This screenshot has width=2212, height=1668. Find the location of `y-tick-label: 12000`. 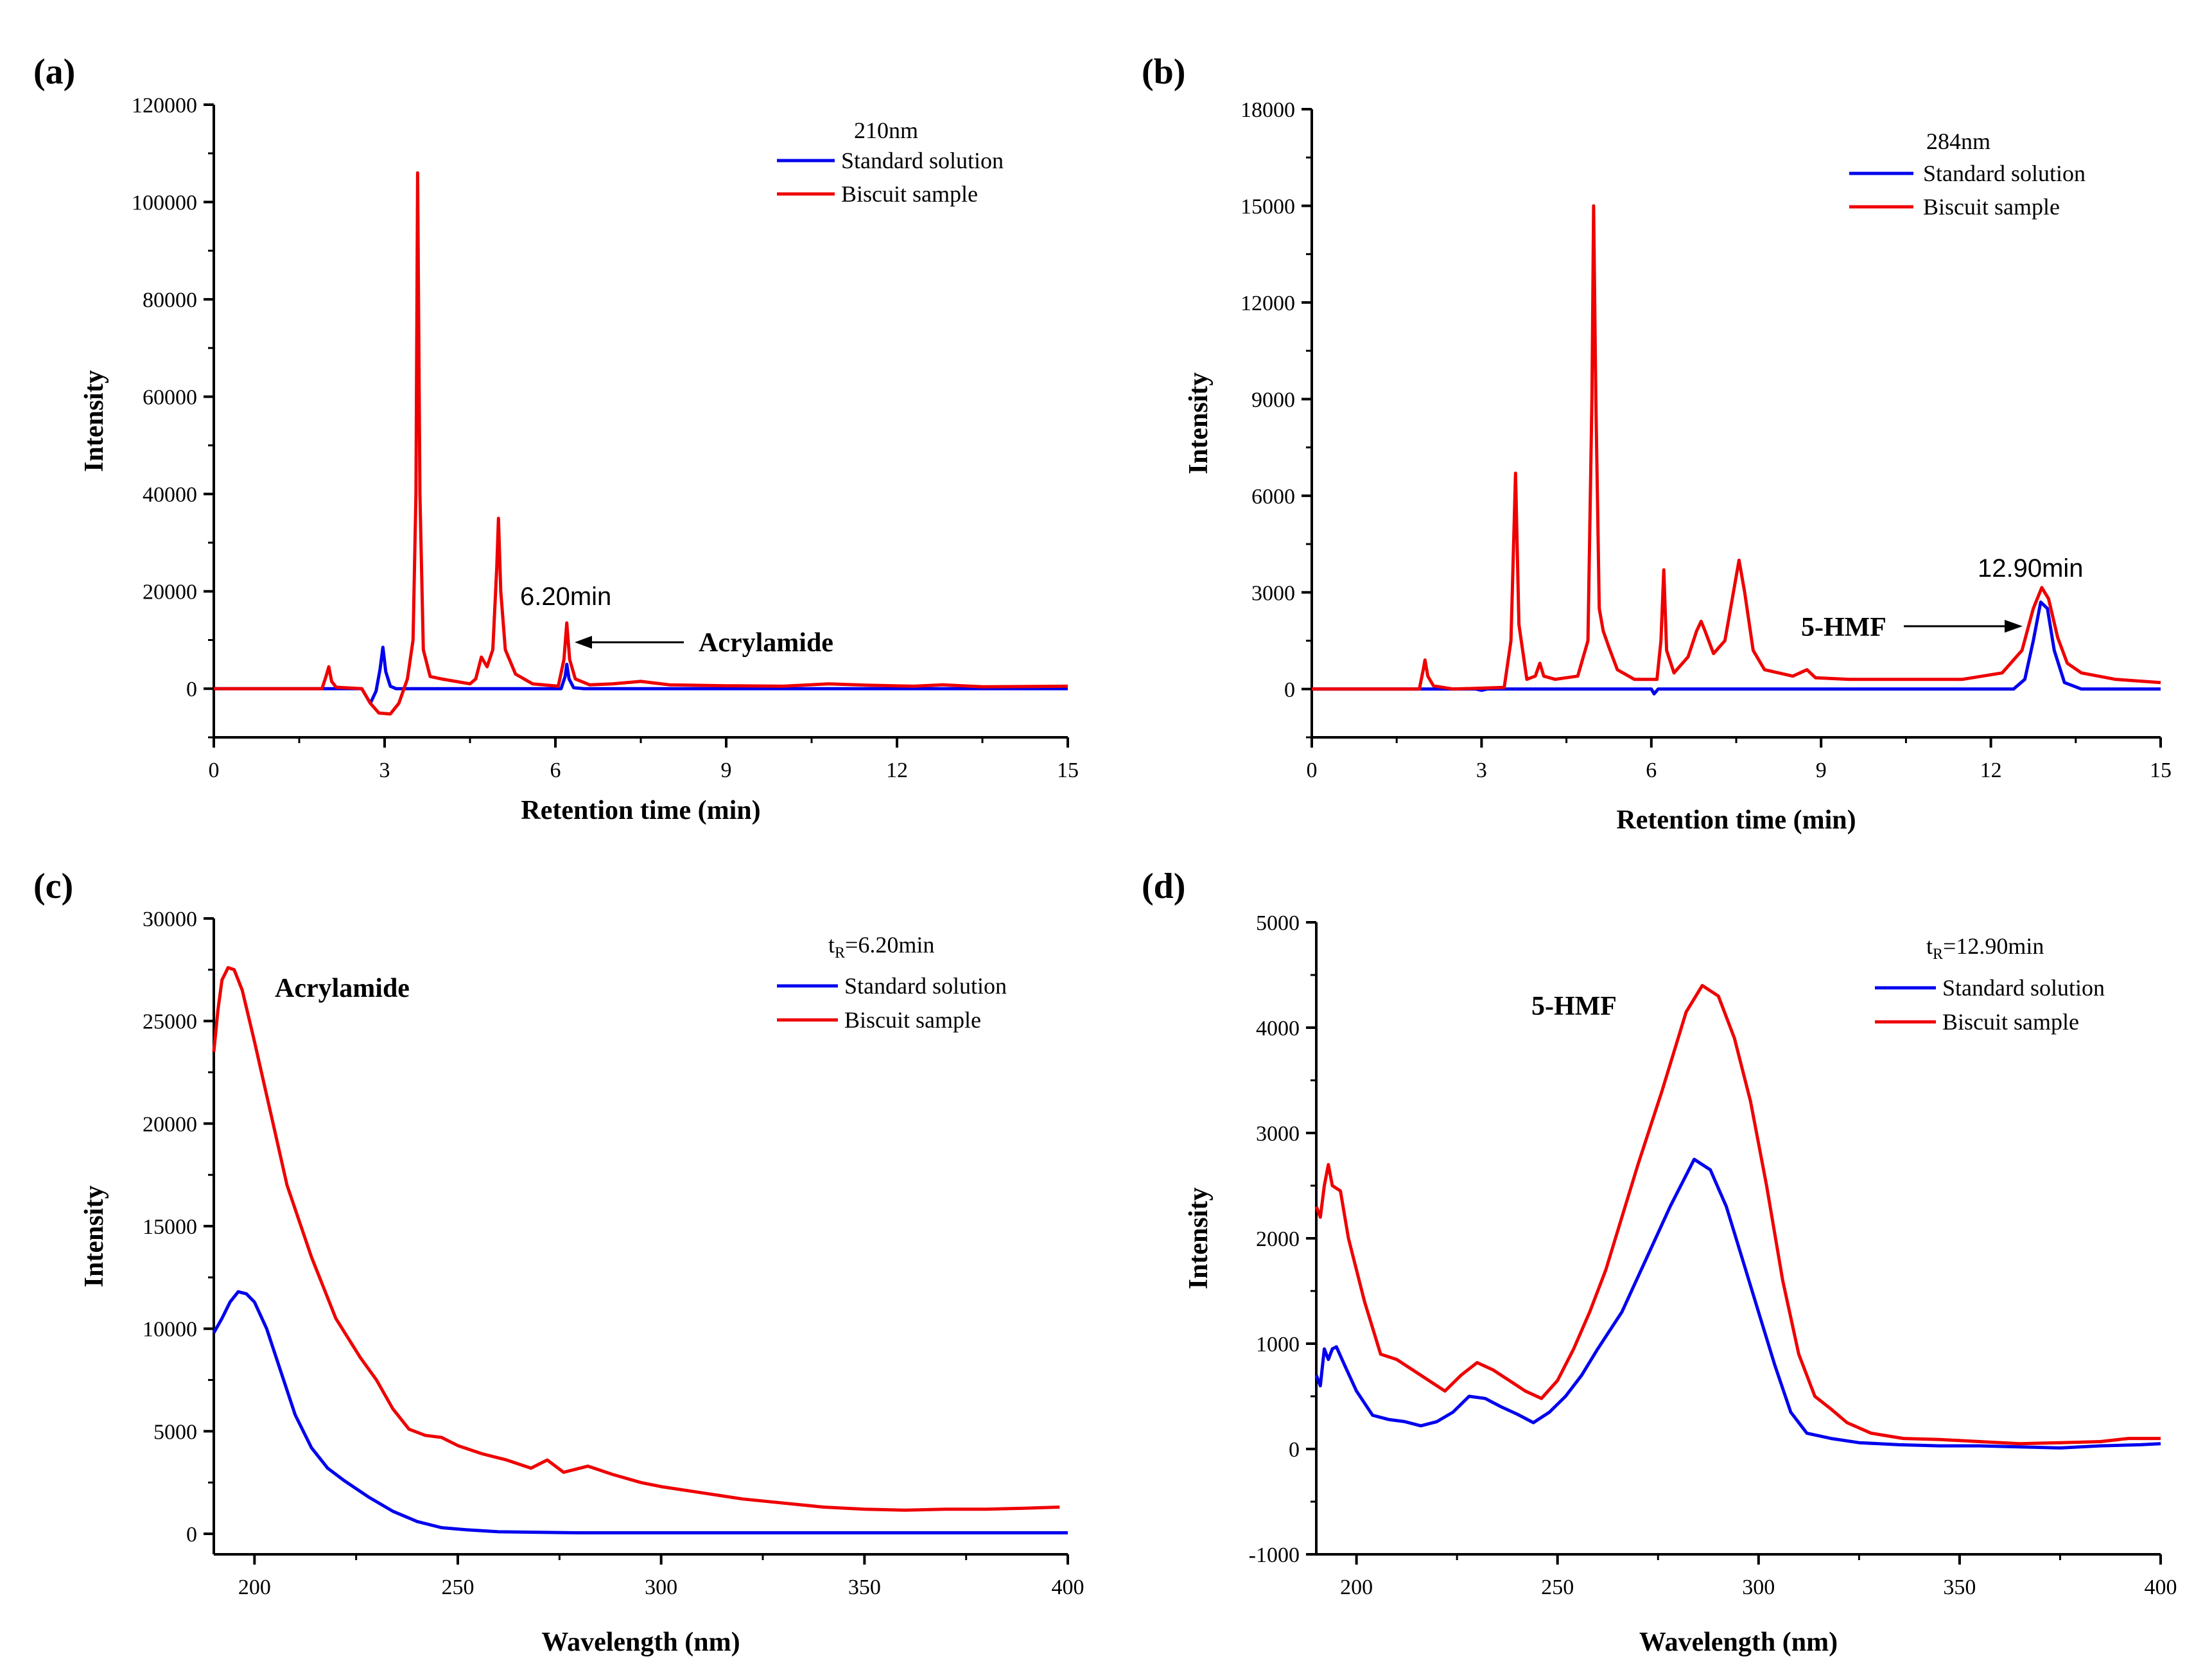

y-tick-label: 12000 is located at coordinates (1268, 303).